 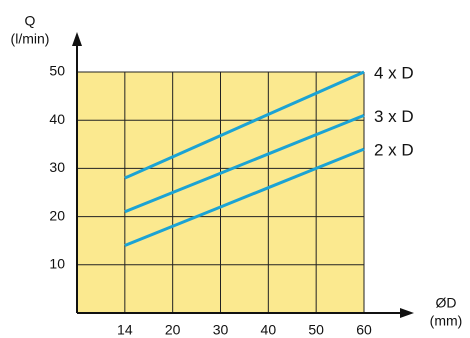 I want to click on x-axis-unit: (mm), so click(x=446, y=321).